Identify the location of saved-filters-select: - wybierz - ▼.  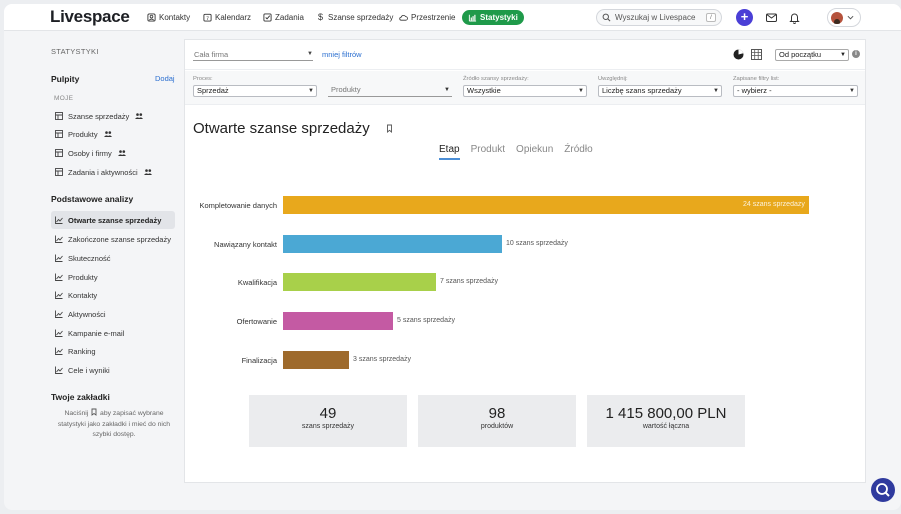
(795, 91).